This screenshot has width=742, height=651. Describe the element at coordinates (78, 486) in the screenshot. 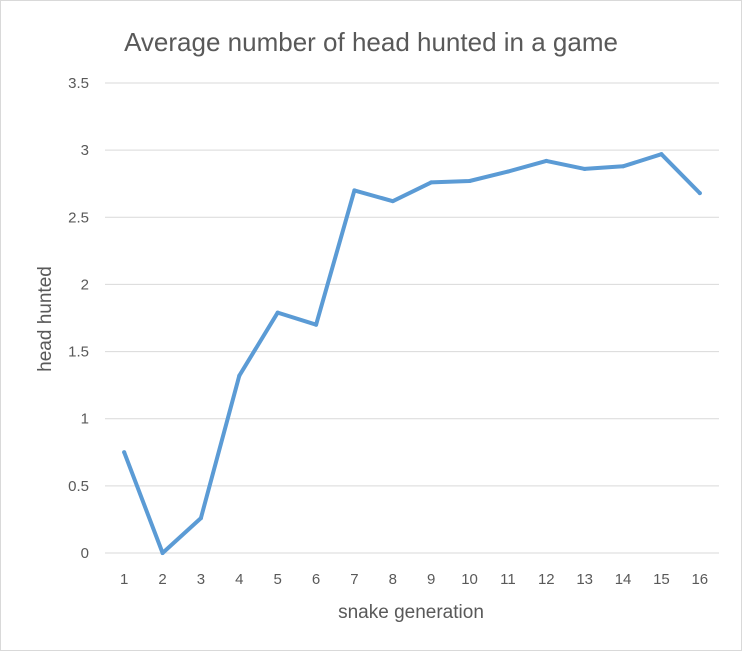

I see `y-tick-label: 0.5` at that location.